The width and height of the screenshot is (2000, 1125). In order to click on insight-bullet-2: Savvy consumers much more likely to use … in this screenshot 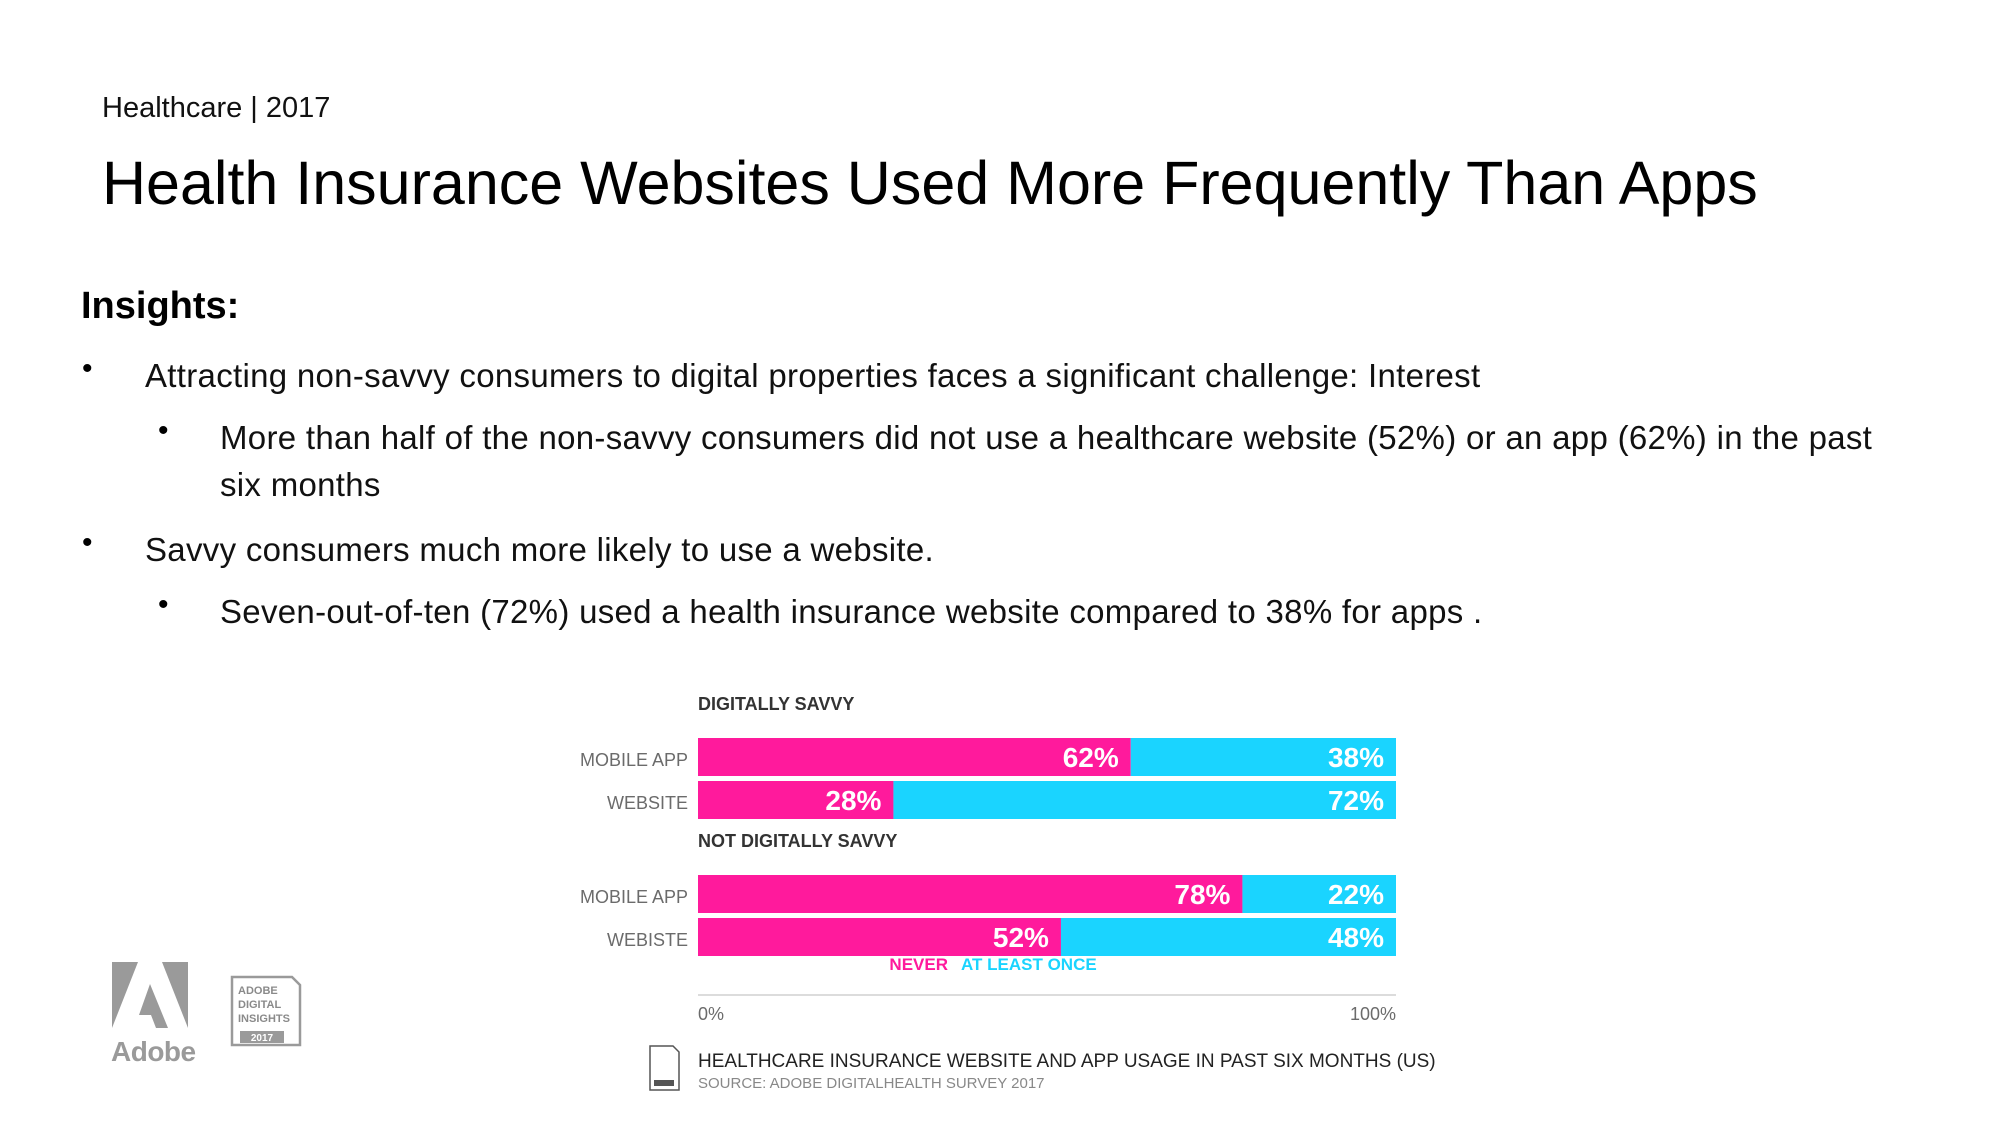, I will do `click(539, 549)`.